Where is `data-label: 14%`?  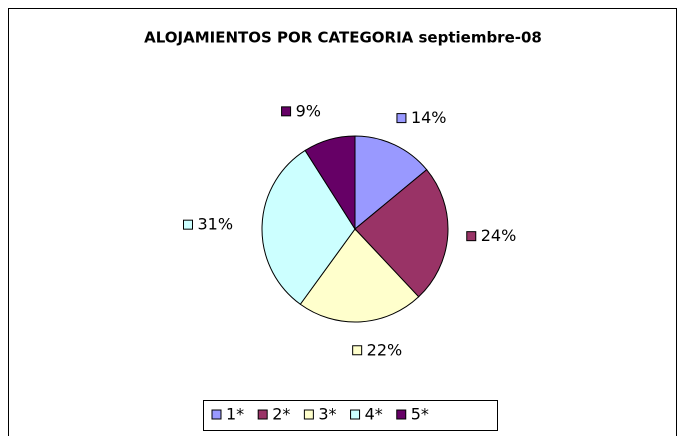
data-label: 14% is located at coordinates (429, 117).